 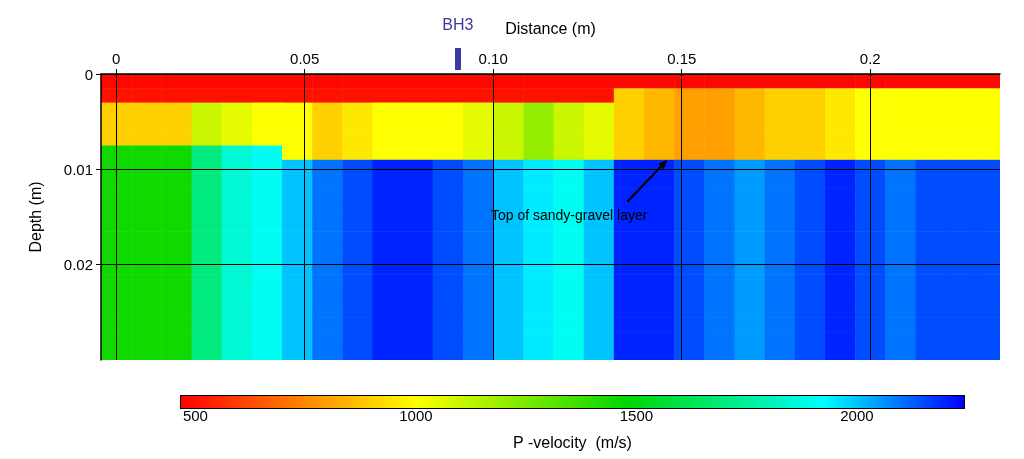 What do you see at coordinates (857, 415) in the screenshot?
I see `color-bar-label: 2000` at bounding box center [857, 415].